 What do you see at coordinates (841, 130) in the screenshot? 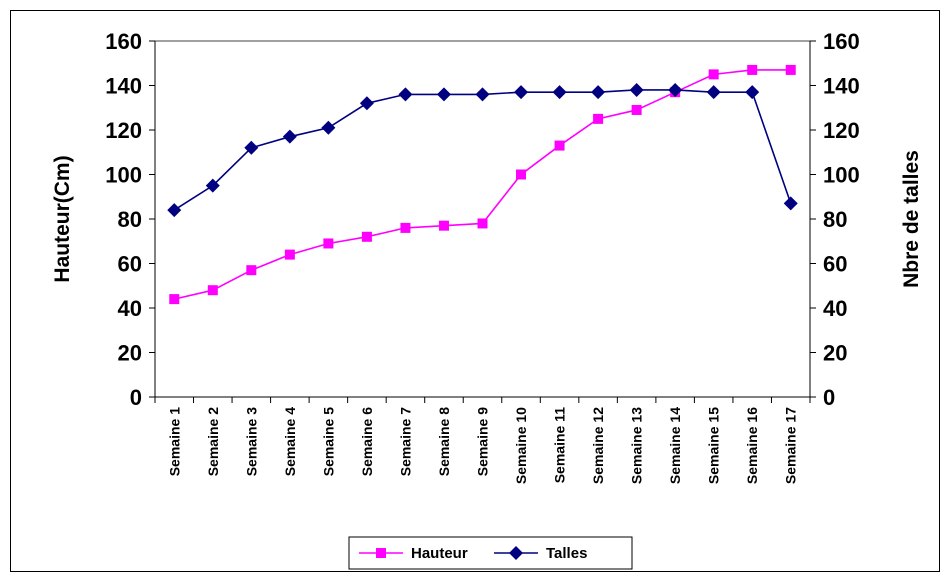
I see `y-tick-label-right: 120` at bounding box center [841, 130].